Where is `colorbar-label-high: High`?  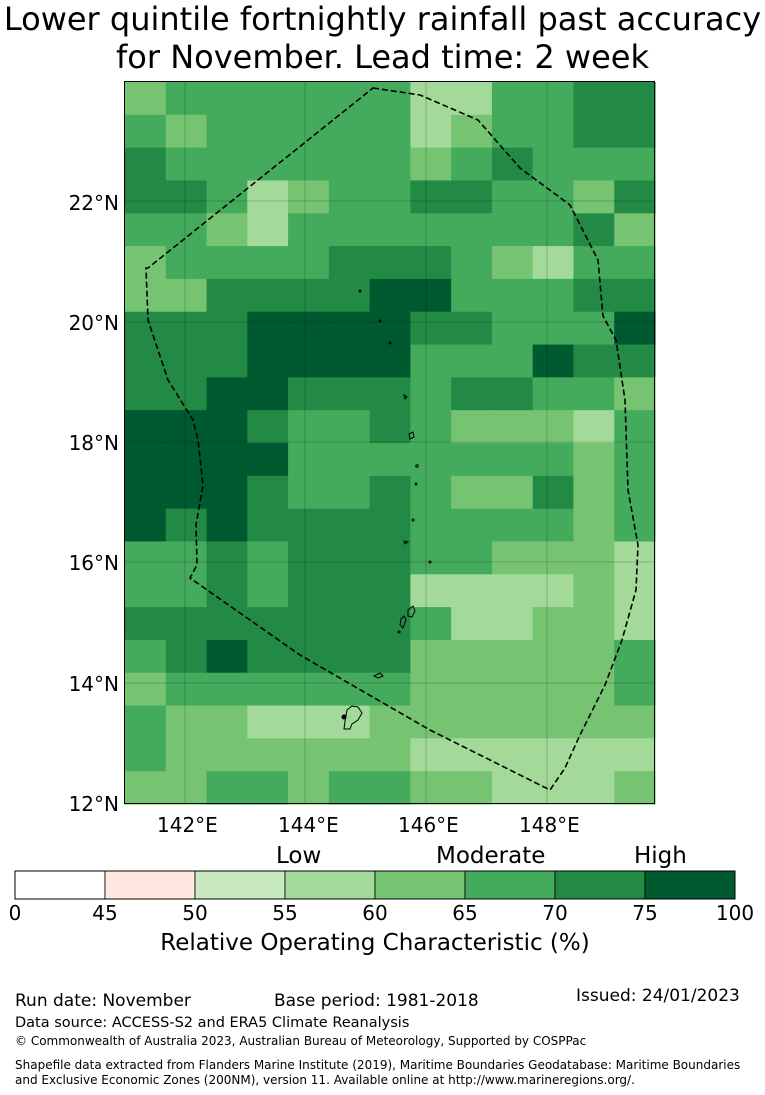 colorbar-label-high: High is located at coordinates (660, 856).